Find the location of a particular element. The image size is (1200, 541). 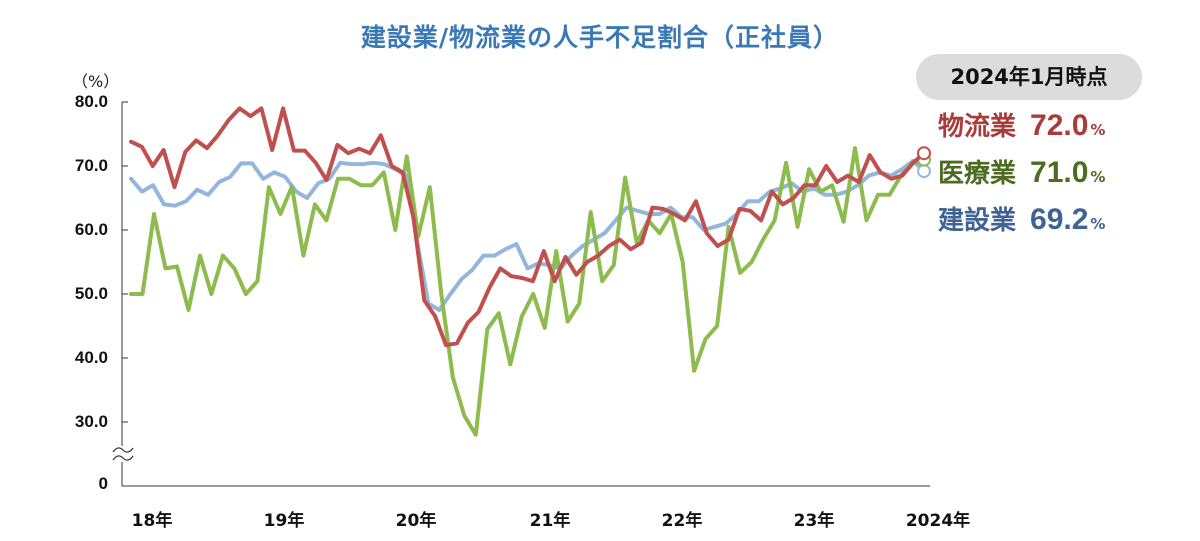

y-tick-label: 50.0 is located at coordinates (91, 293).